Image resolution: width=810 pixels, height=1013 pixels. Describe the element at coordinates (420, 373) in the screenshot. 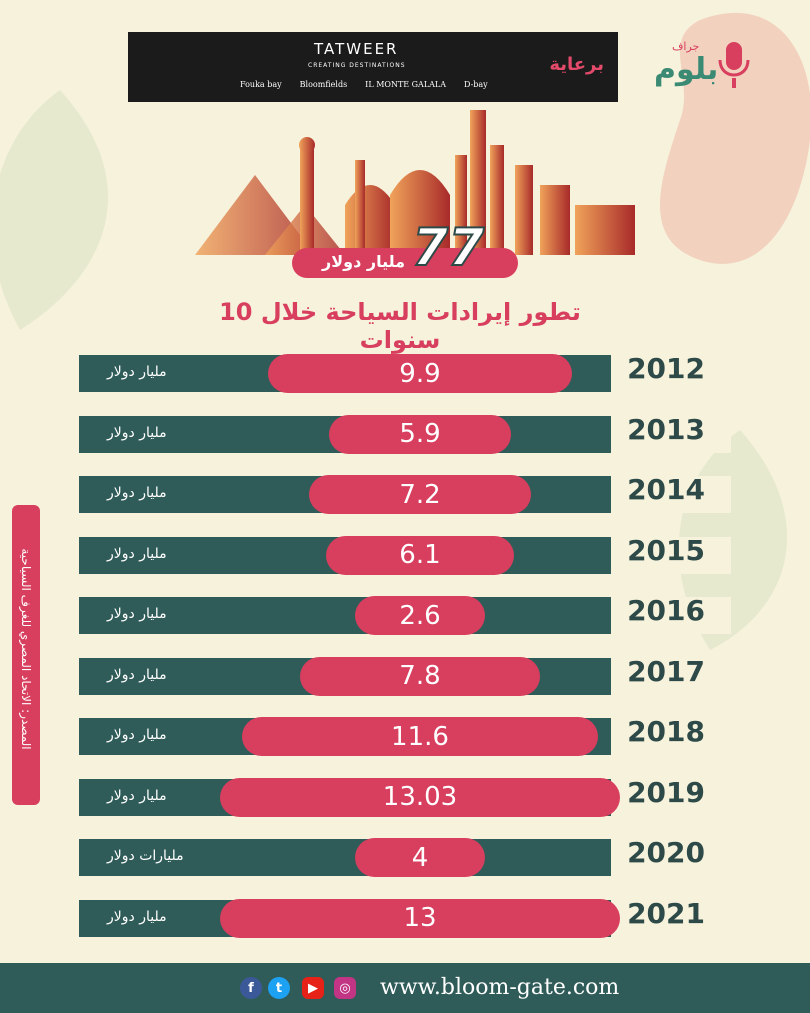

I see `chart-bar: 9.9` at that location.